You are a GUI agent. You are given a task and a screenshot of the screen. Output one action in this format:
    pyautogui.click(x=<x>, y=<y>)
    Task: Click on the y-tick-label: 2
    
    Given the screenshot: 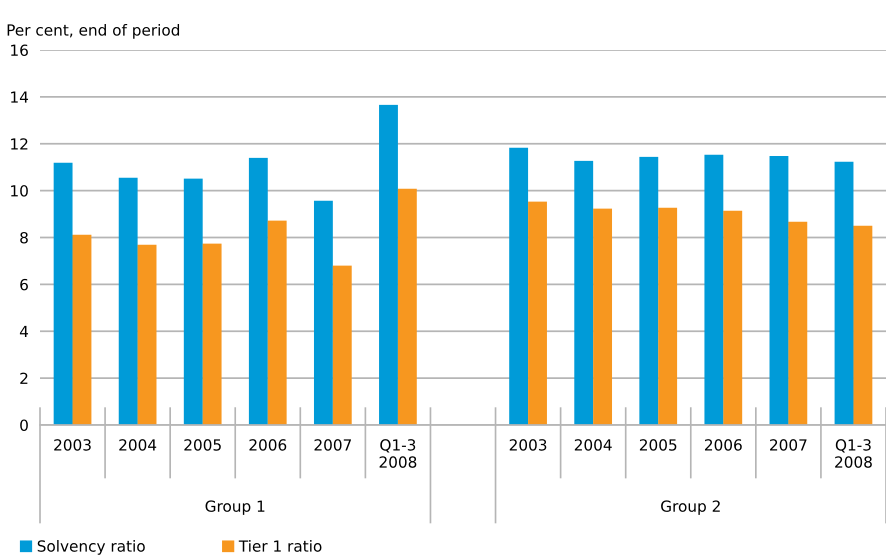 What is the action you would take?
    pyautogui.click(x=24, y=378)
    